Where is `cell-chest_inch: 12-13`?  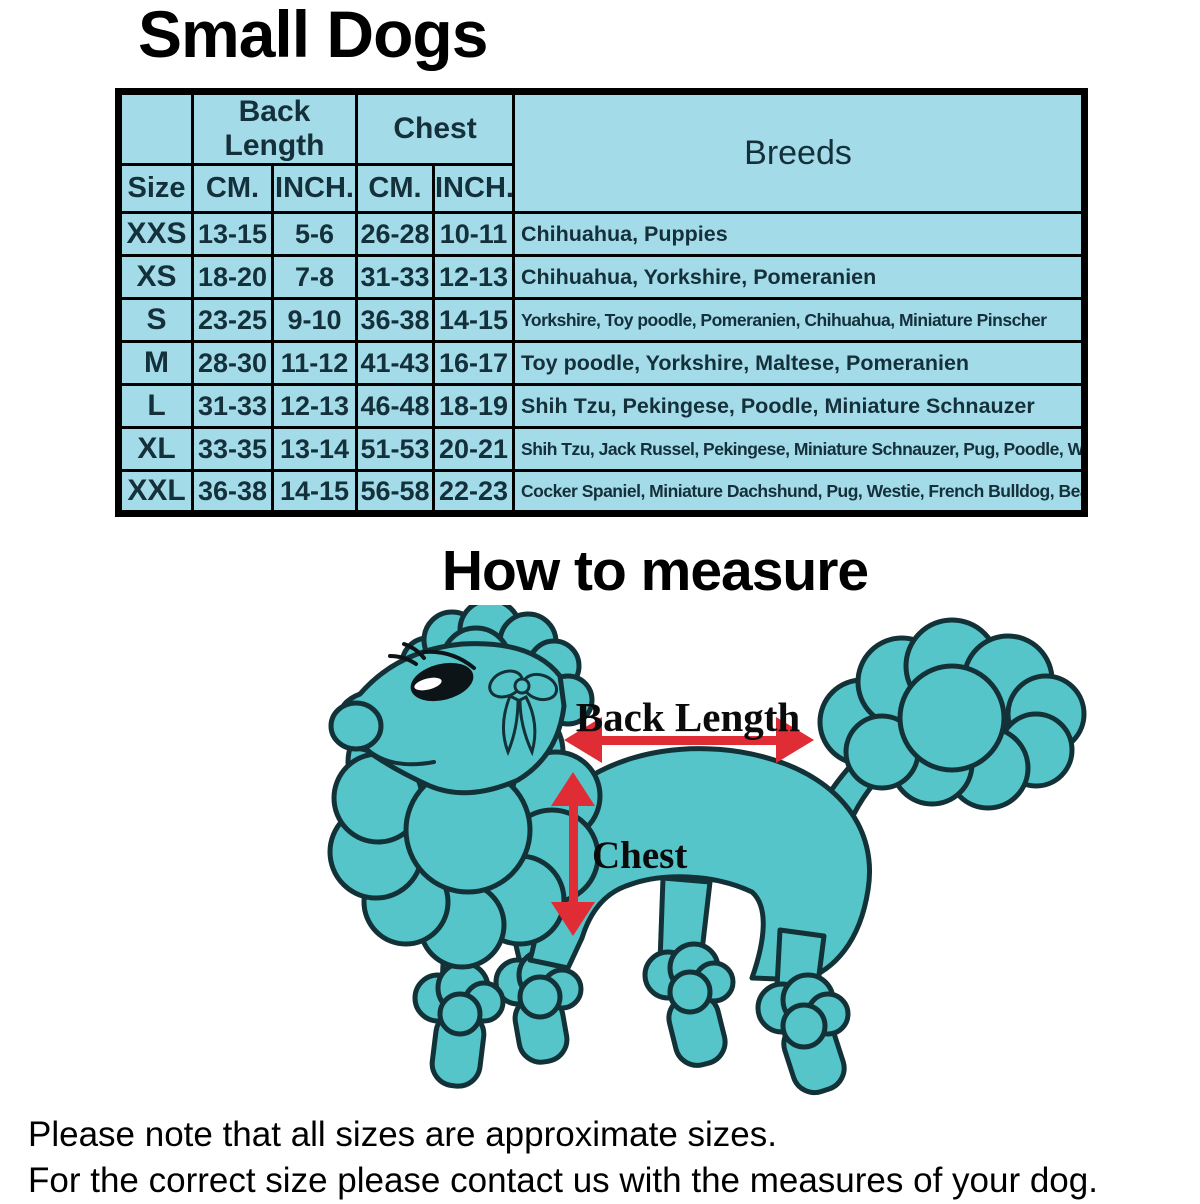
cell-chest_inch: 12-13 is located at coordinates (473, 277).